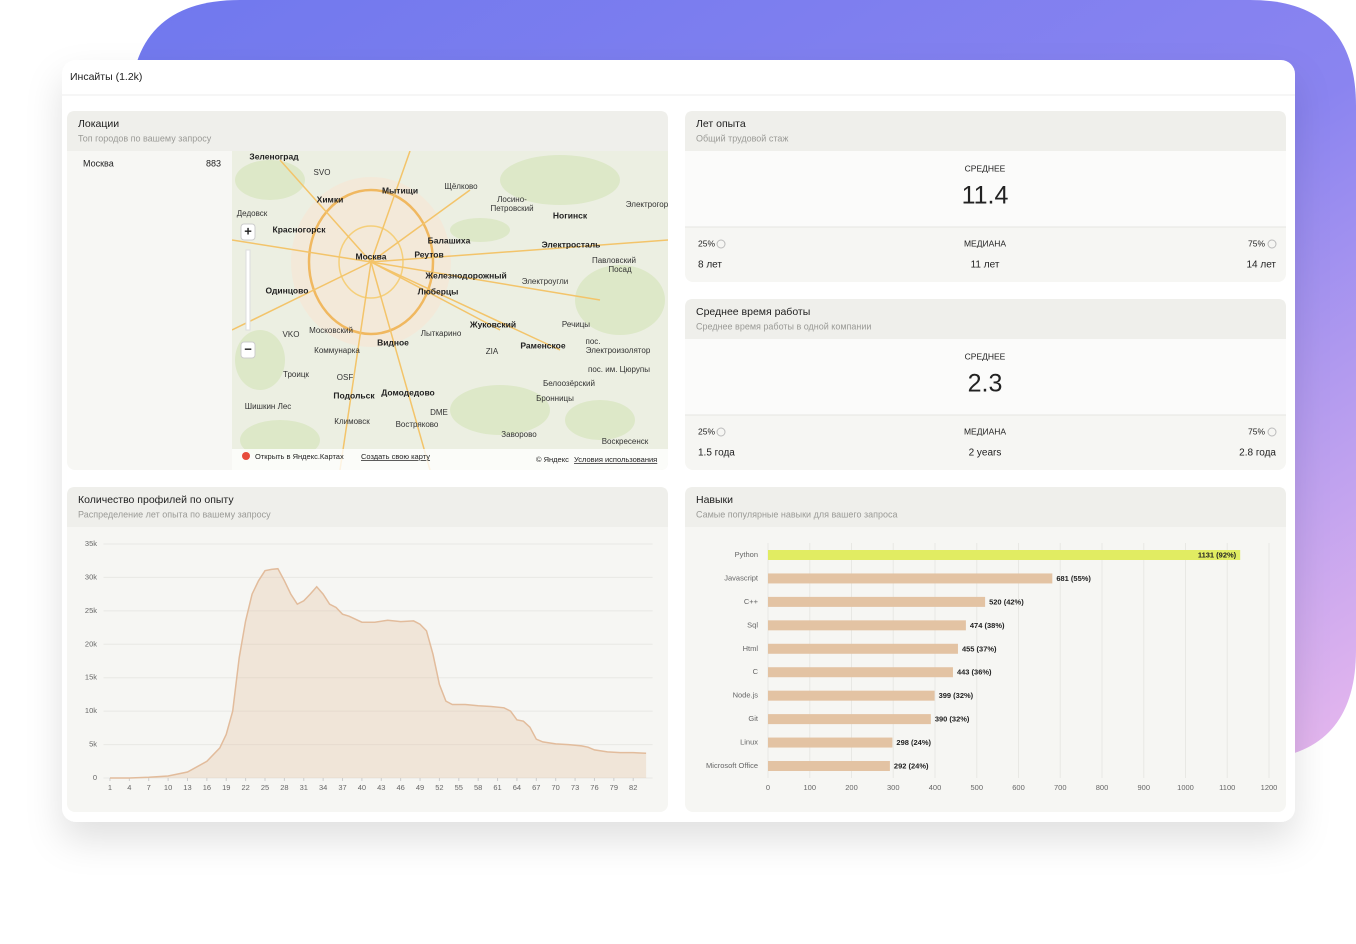 This screenshot has height=944, width=1356. I want to click on category-label: Html, so click(751, 648).